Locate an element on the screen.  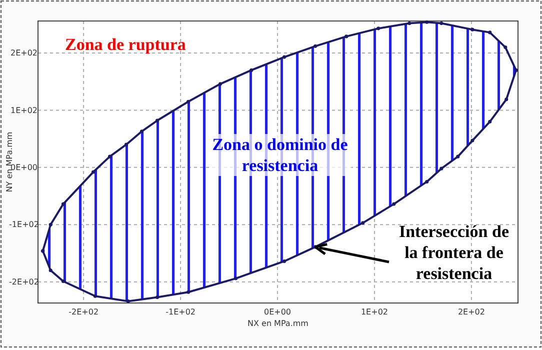
x-tick-label: 2E+02 is located at coordinates (471, 312).